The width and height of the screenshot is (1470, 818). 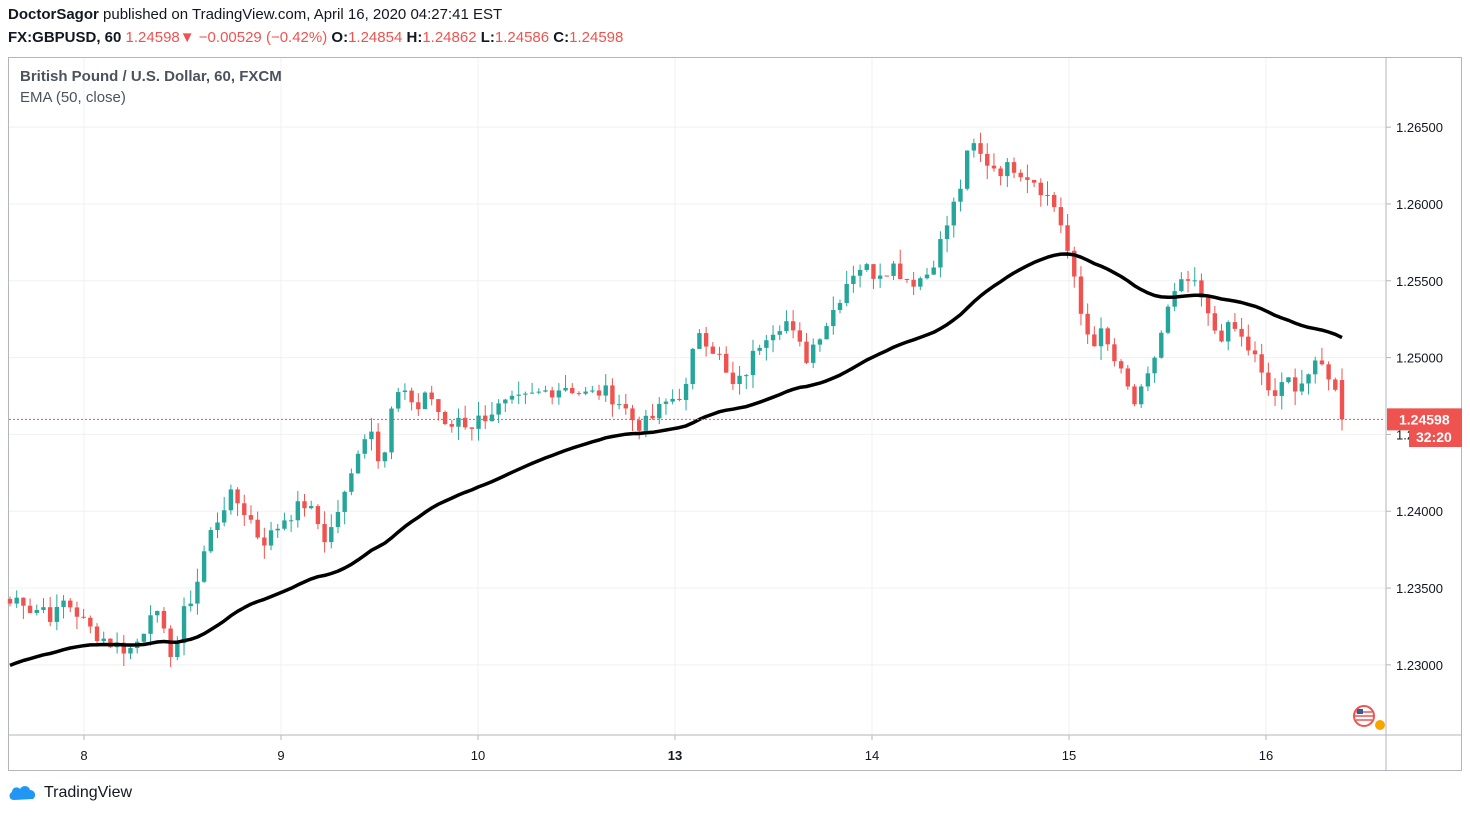 I want to click on time-axis: 8 9 10 13 14 15 16, so click(x=676, y=749).